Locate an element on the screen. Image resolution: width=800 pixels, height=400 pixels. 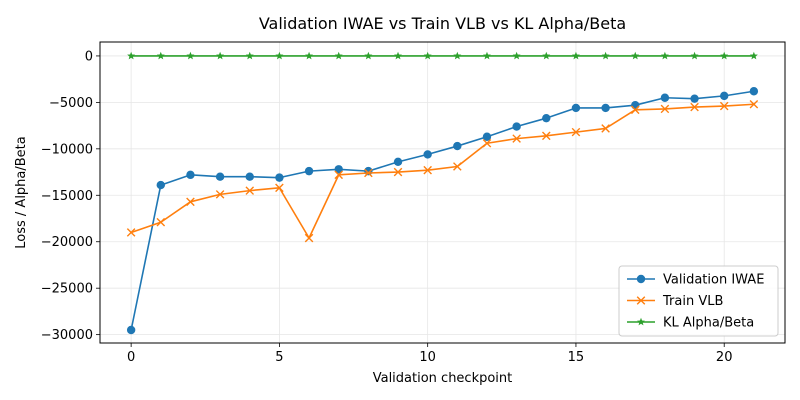
legend-label: Train VLB is located at coordinates (692, 301).